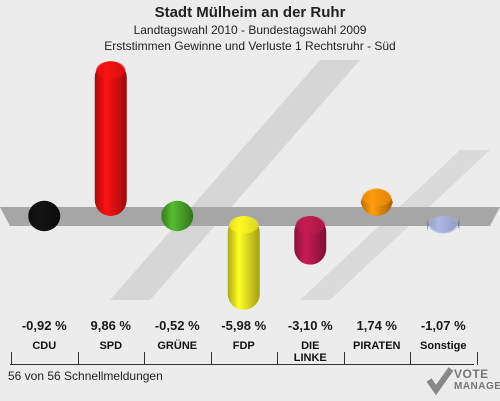  What do you see at coordinates (177, 346) in the screenshot?
I see `category-label: GRÜNE` at bounding box center [177, 346].